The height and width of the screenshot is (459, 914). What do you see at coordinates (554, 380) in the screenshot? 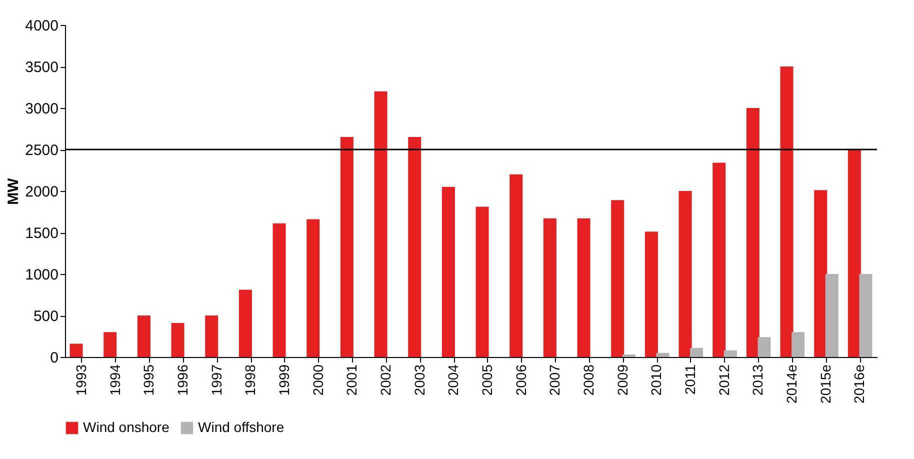
I see `x-tick-label: 2007` at bounding box center [554, 380].